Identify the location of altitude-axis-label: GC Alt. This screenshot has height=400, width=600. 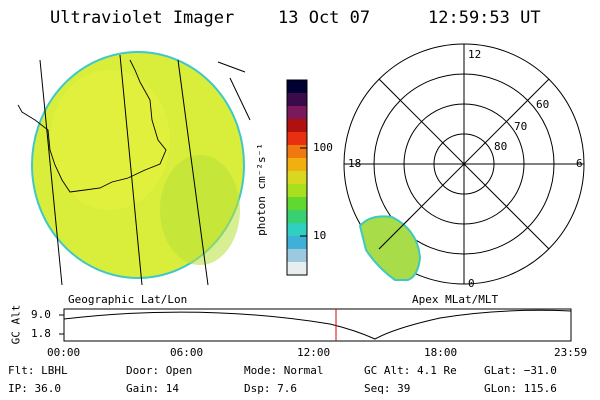
(16, 324).